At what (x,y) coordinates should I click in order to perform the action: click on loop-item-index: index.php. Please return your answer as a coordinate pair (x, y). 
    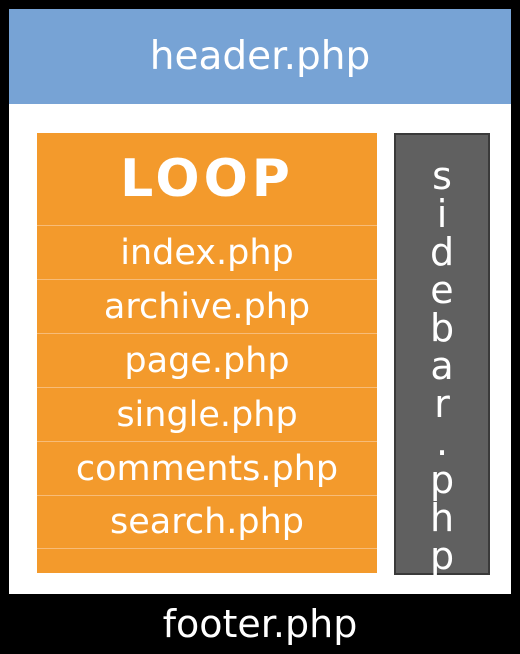
    Looking at the image, I should click on (207, 252).